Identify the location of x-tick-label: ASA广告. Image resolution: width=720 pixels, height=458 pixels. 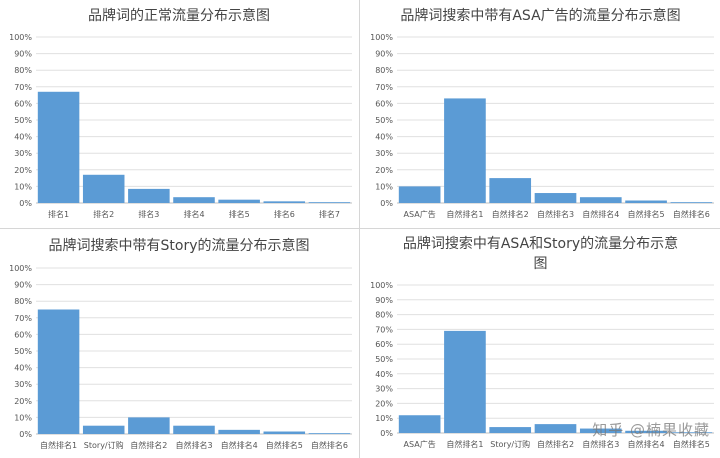
(420, 444).